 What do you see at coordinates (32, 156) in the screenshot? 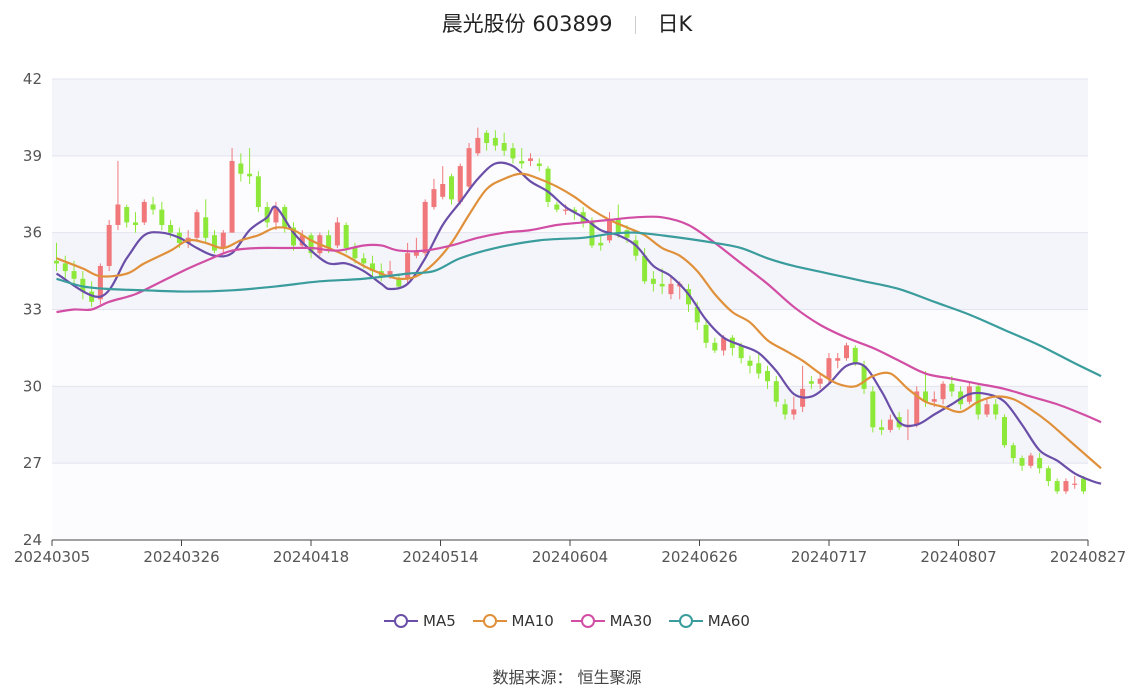
I see `y-tick-label: 39` at bounding box center [32, 156].